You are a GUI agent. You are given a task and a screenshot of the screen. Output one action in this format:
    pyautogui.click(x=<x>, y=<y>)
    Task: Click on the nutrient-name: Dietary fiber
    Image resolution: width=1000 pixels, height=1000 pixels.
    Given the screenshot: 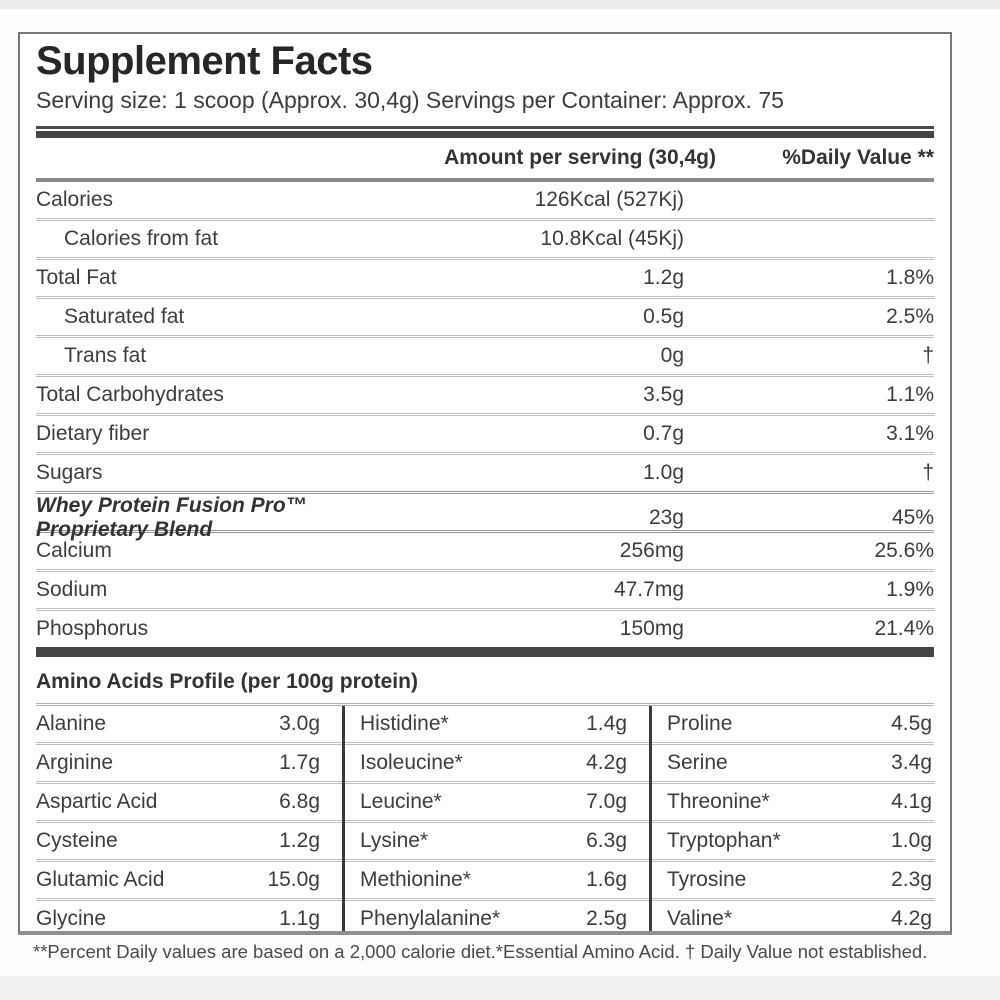 What is the action you would take?
    pyautogui.click(x=93, y=433)
    